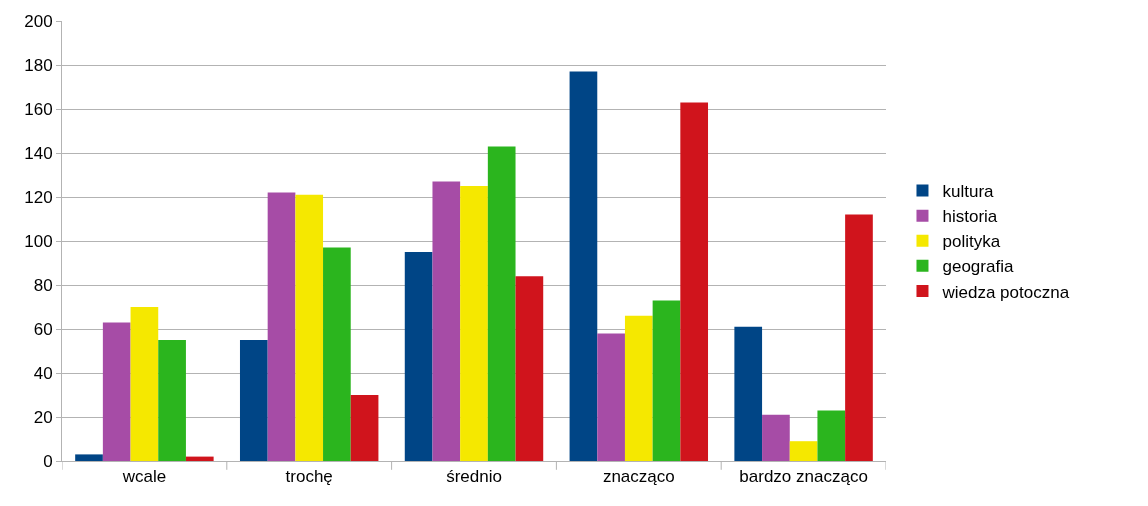 Image resolution: width=1148 pixels, height=506 pixels. What do you see at coordinates (803, 477) in the screenshot?
I see `x-tick-label: bardzo znacząco` at bounding box center [803, 477].